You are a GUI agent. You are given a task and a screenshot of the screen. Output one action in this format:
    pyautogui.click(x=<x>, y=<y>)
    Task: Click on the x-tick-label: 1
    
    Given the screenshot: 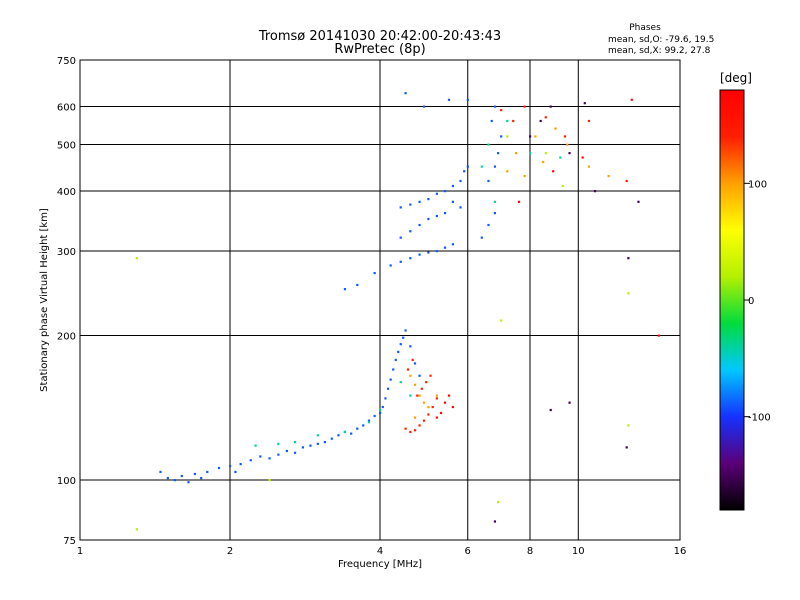 What is the action you would take?
    pyautogui.click(x=80, y=551)
    